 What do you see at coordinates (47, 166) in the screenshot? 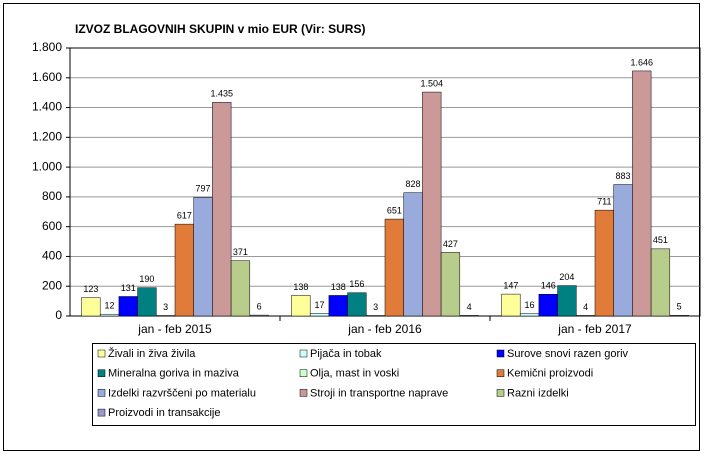
I see `y-tick-label: 1.000` at bounding box center [47, 166].